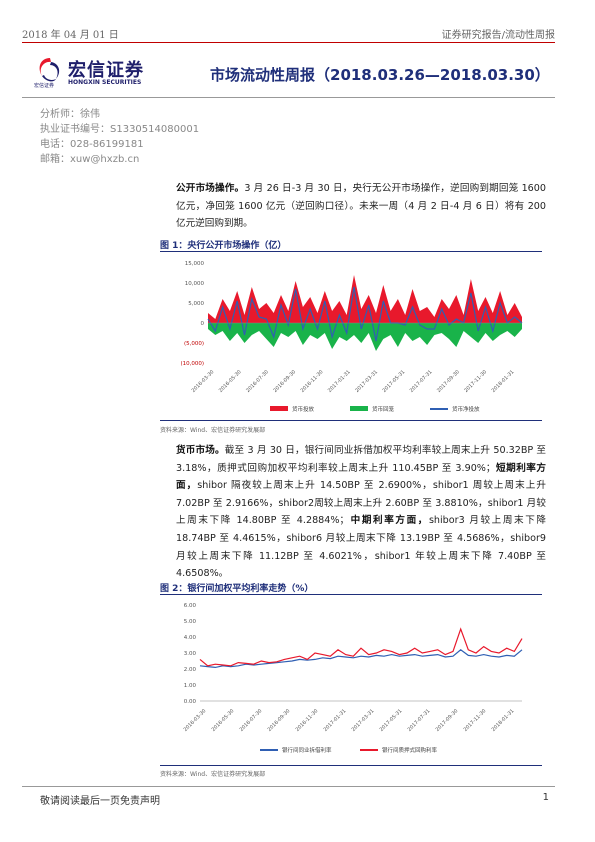 The image size is (595, 842). Describe the element at coordinates (383, 409) in the screenshot. I see `legend-label: 货币回笼` at that location.